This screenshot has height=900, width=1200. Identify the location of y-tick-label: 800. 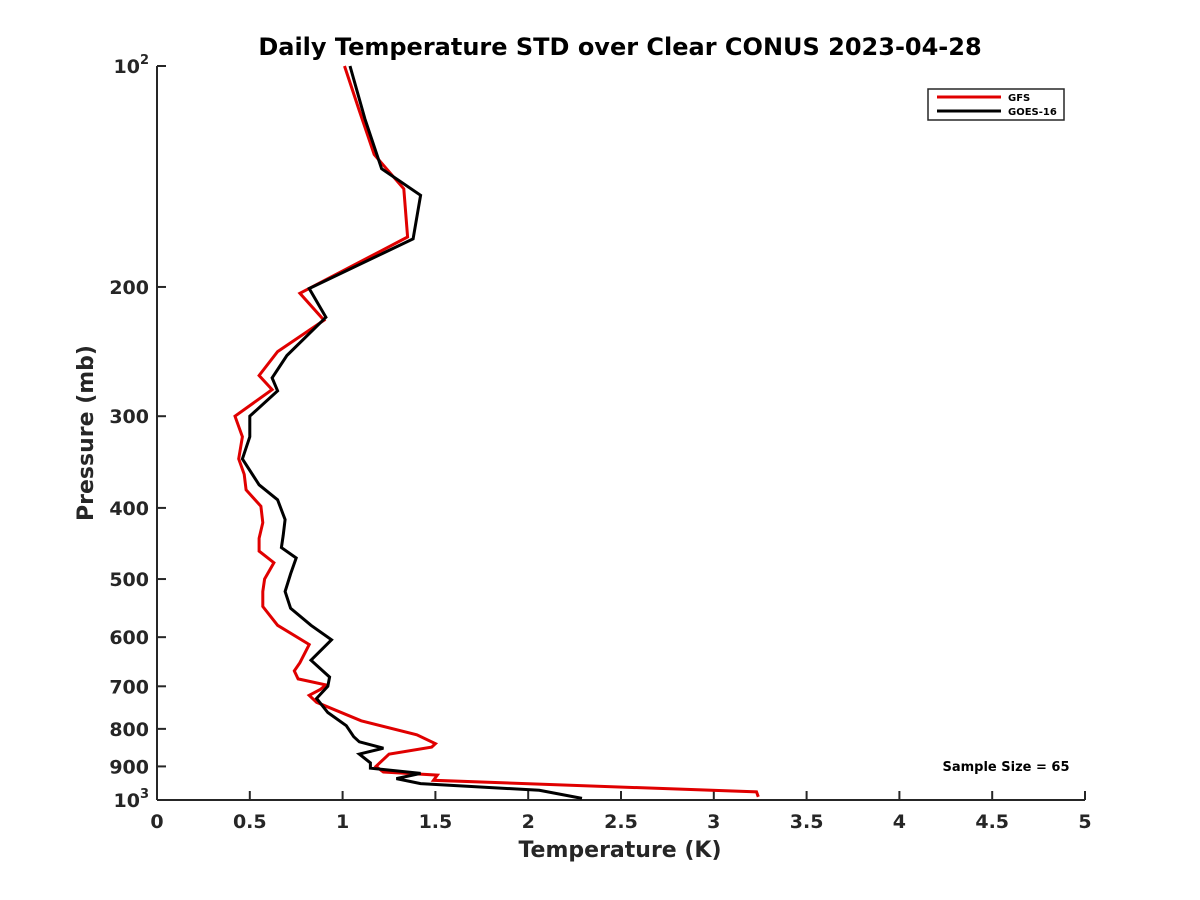
(129, 730).